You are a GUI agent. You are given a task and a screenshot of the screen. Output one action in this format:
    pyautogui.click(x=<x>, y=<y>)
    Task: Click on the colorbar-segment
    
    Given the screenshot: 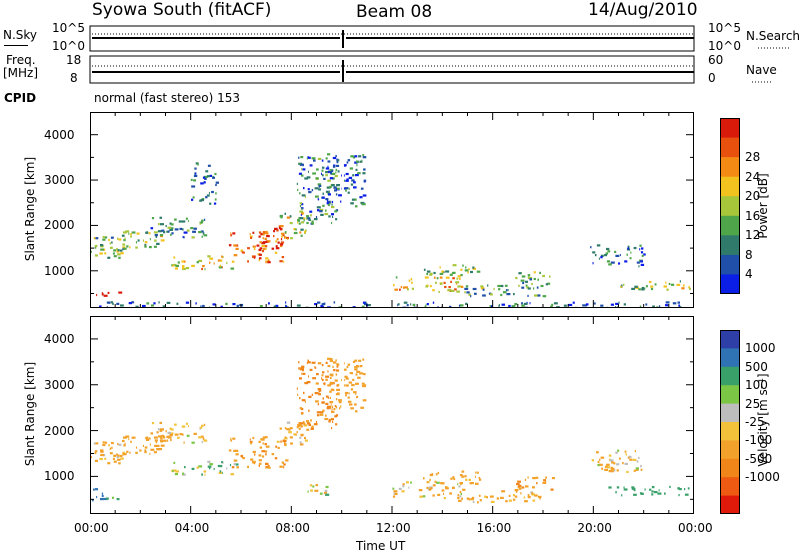 What is the action you would take?
    pyautogui.click(x=730, y=504)
    